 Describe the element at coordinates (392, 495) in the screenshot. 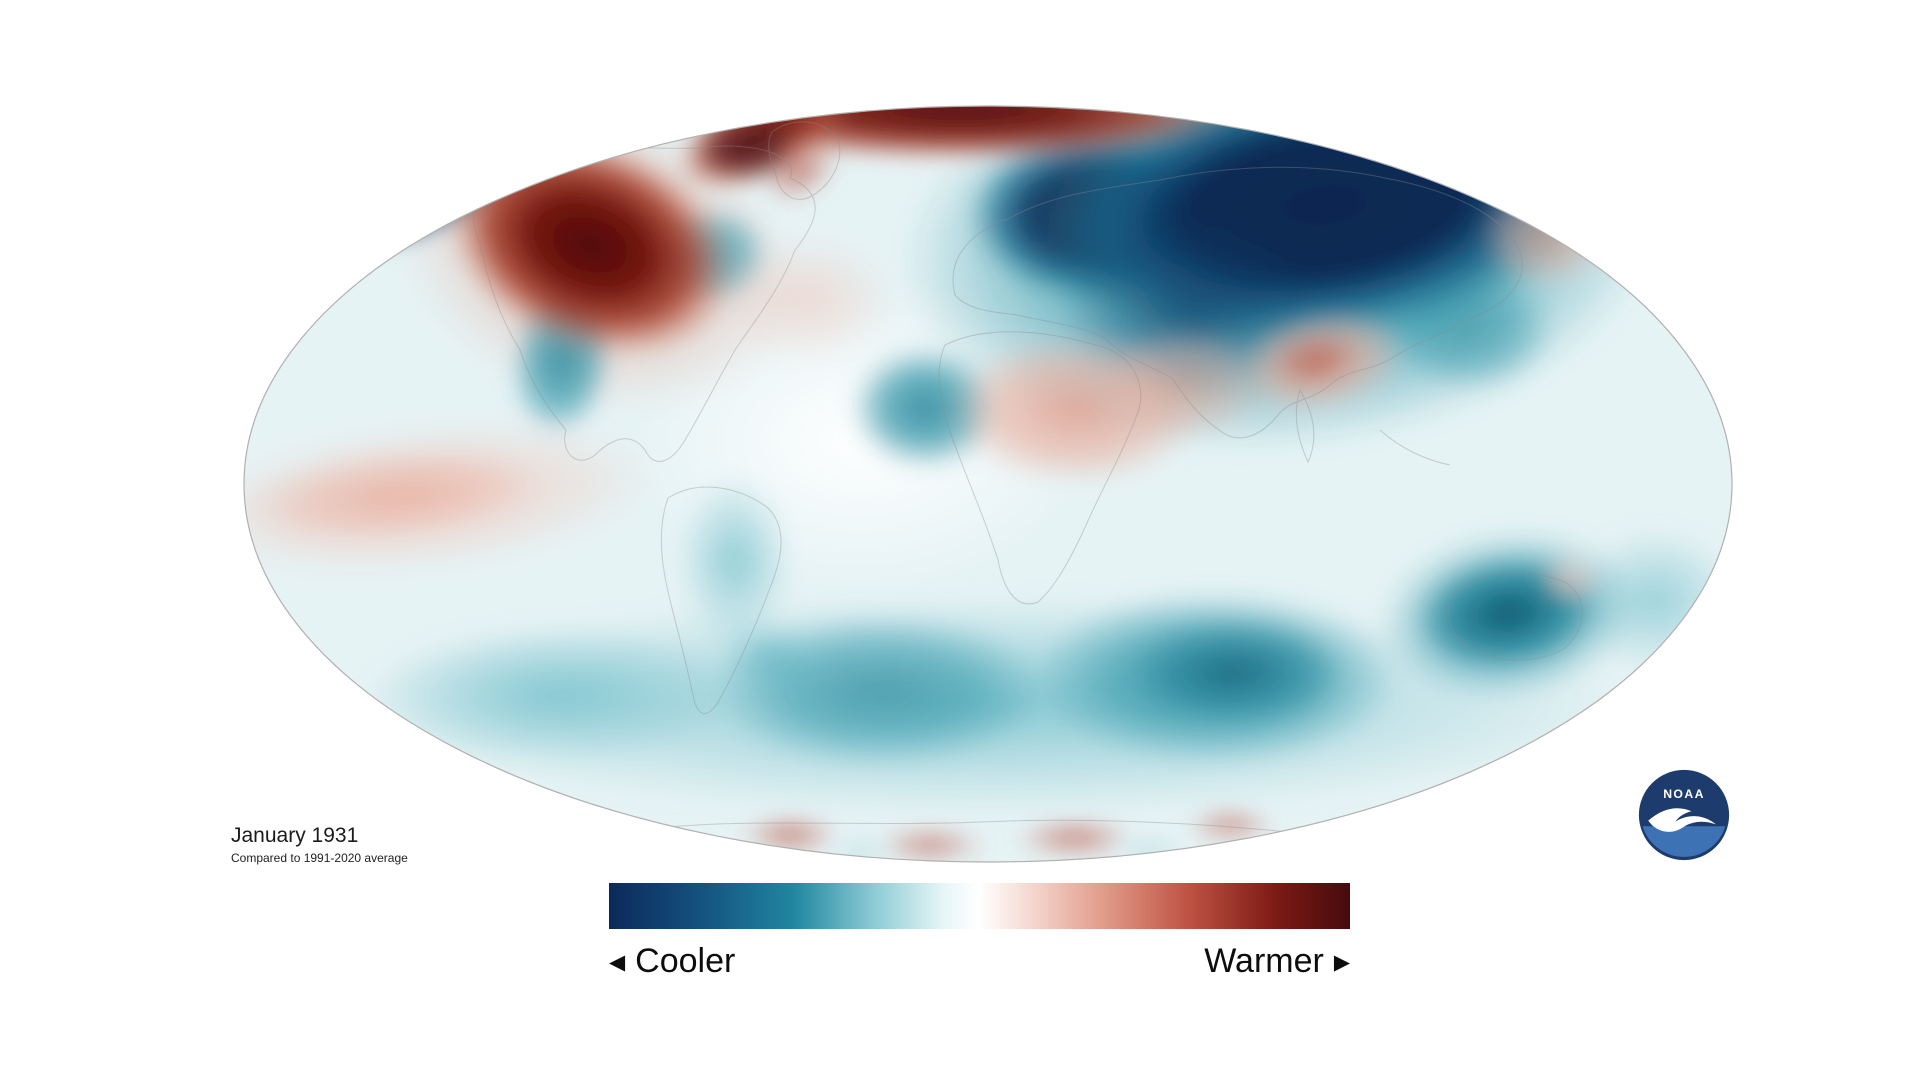

I see `blob-east-pacific-warm-core` at that location.